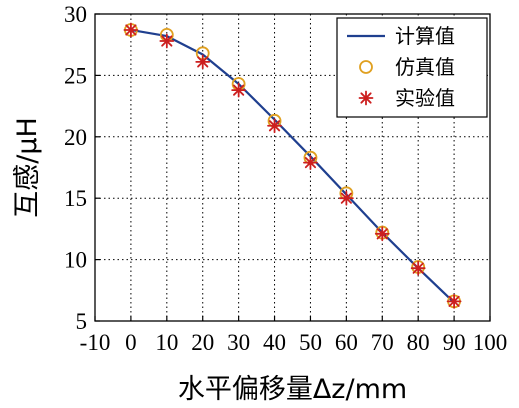 This screenshot has height=408, width=519. What do you see at coordinates (425, 36) in the screenshot?
I see `legend-label: 计算值` at bounding box center [425, 36].